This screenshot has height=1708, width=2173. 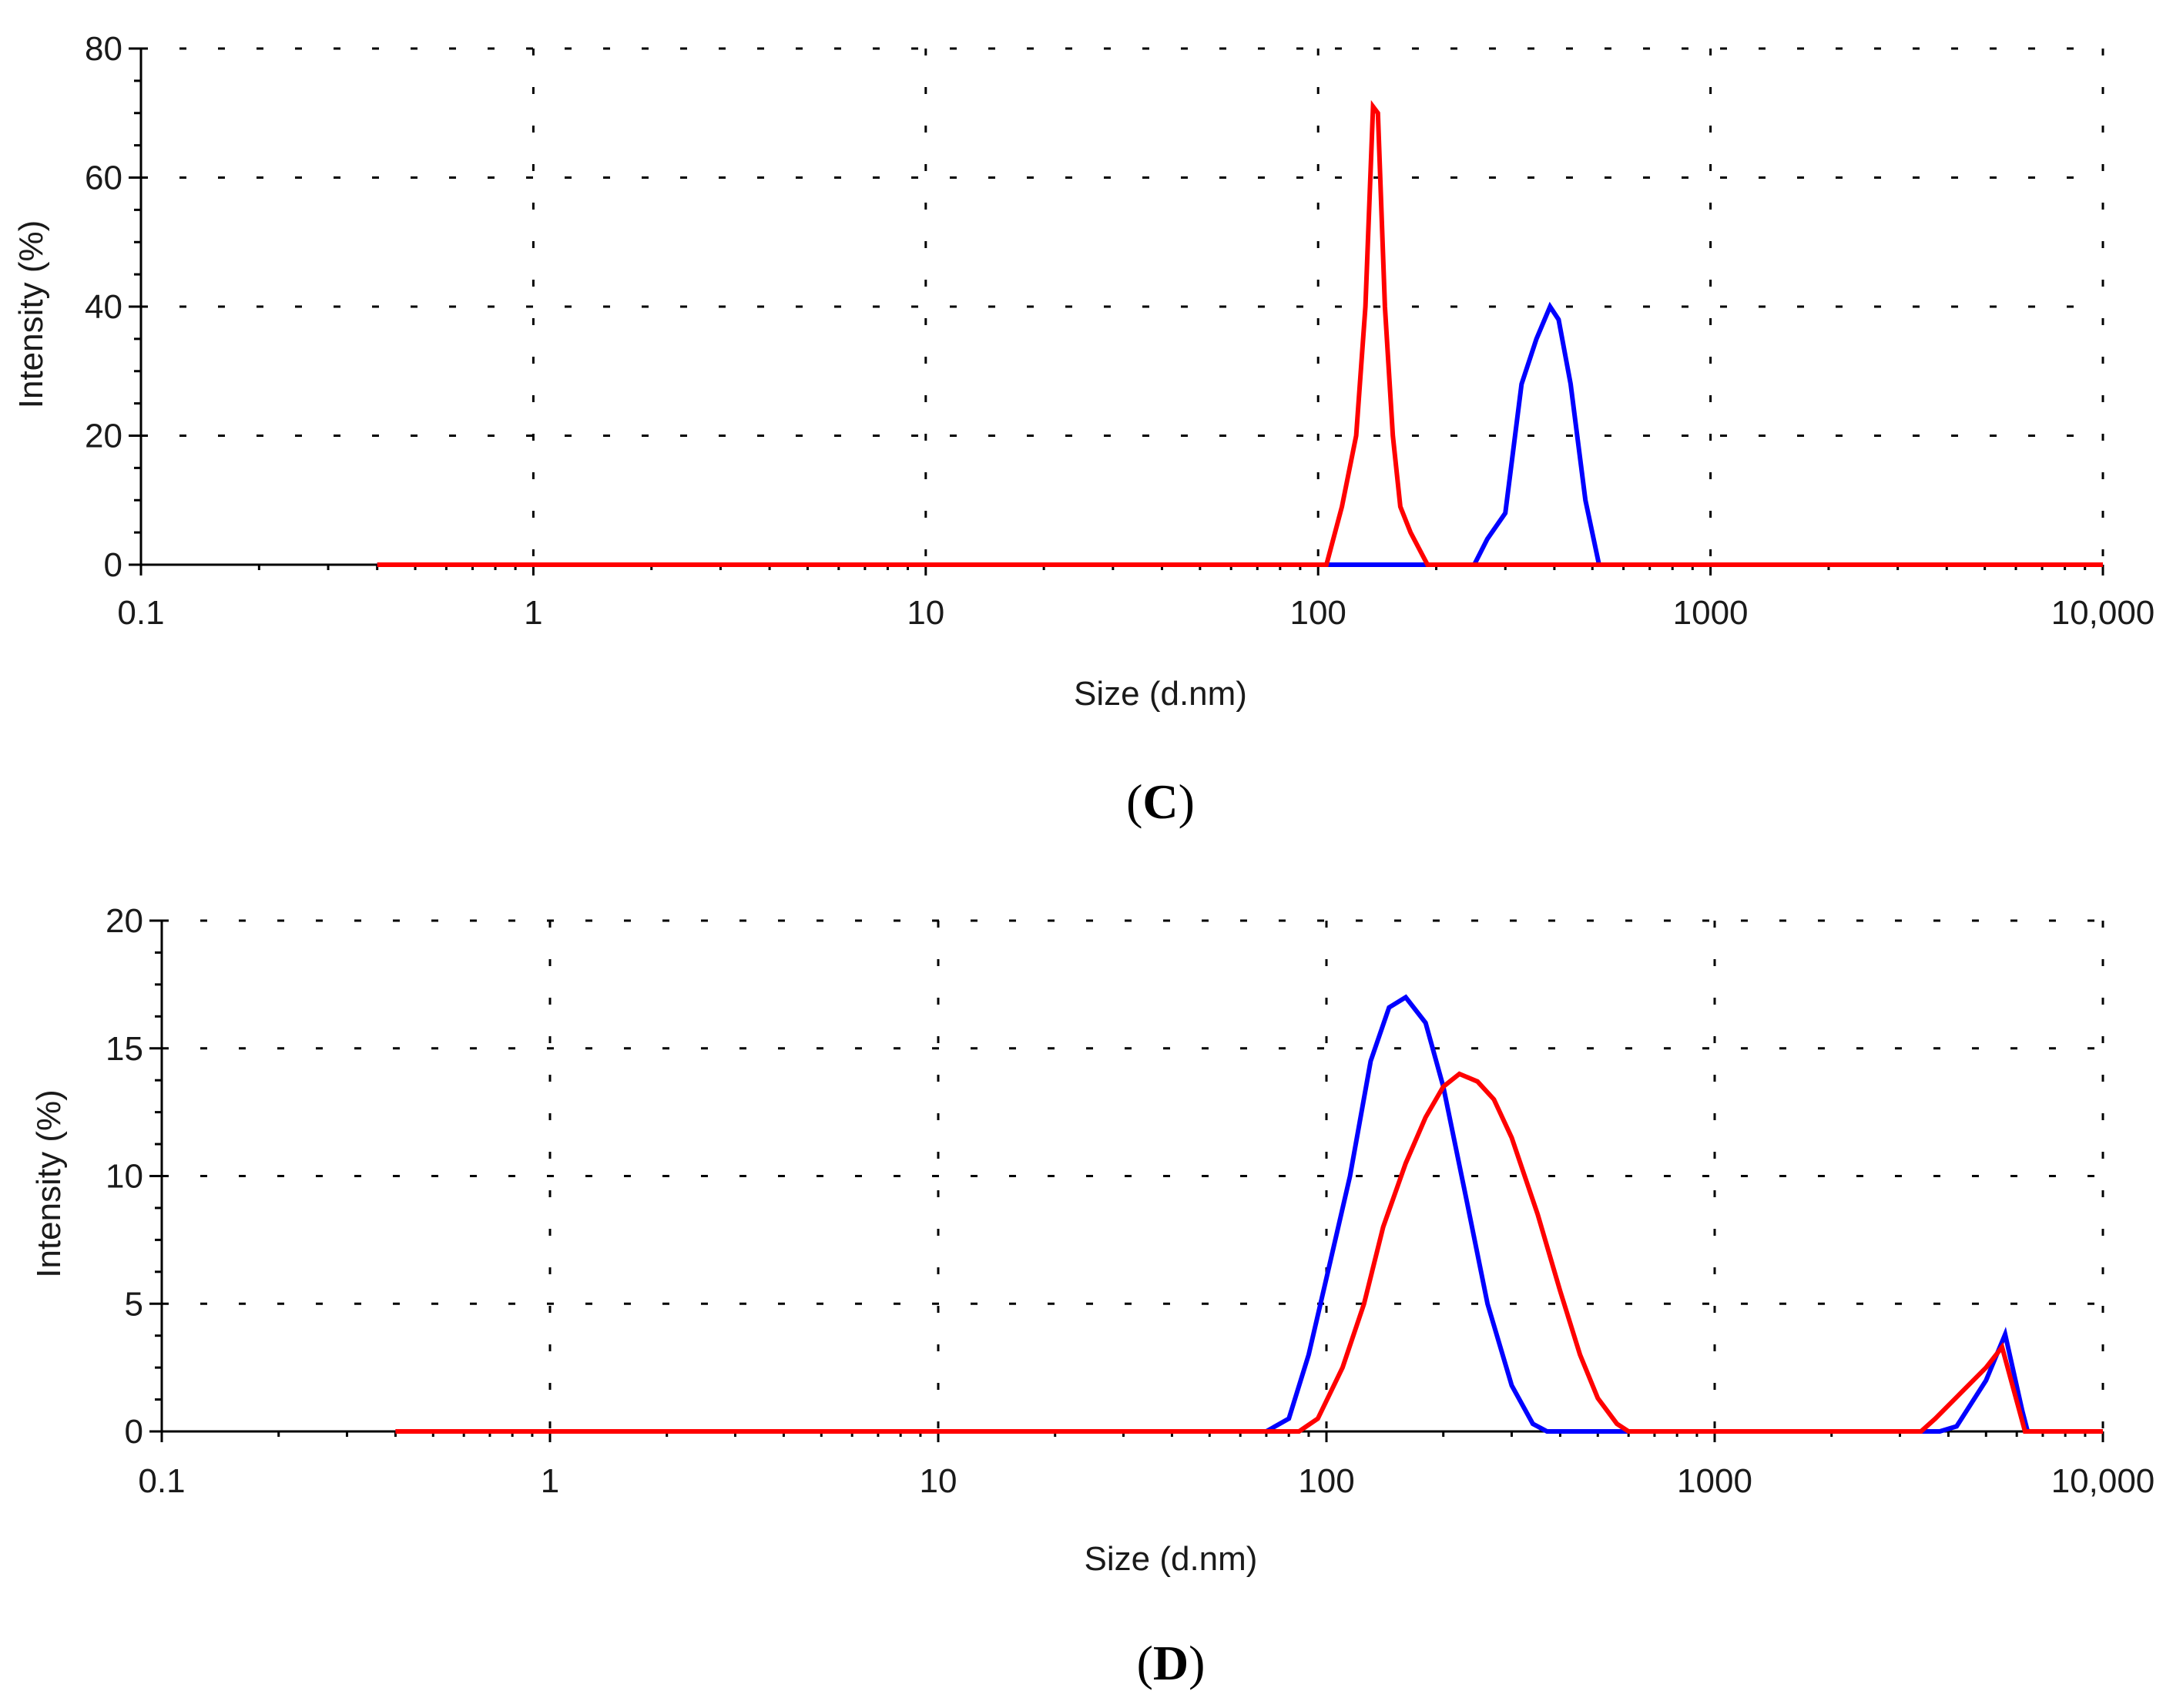 I want to click on chart-d-panel-label: (D), so click(x=1171, y=1663).